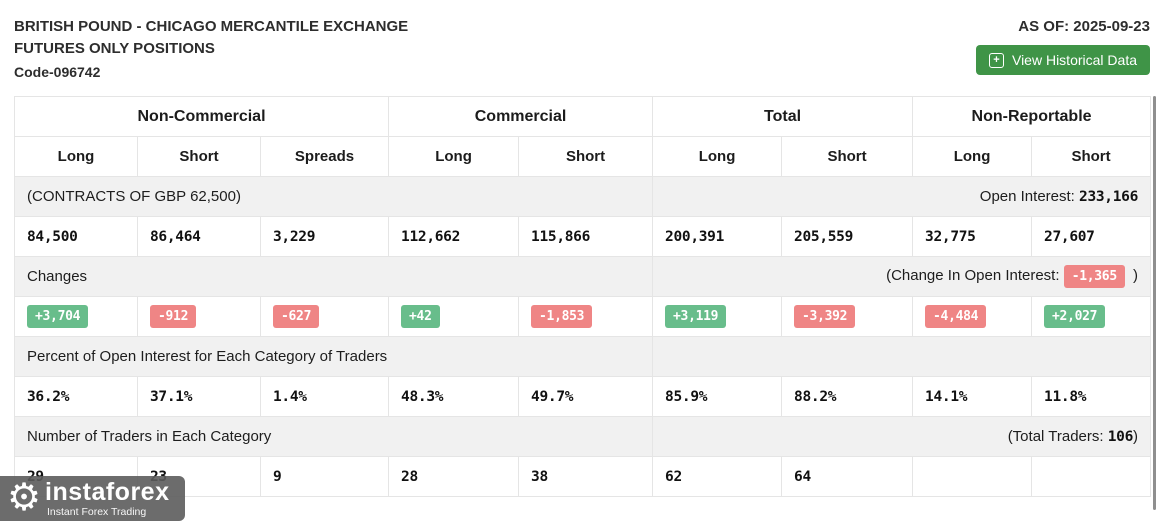 The height and width of the screenshot is (521, 1164). What do you see at coordinates (333, 436) in the screenshot?
I see `traders-label: Number of Traders in Each Category` at bounding box center [333, 436].